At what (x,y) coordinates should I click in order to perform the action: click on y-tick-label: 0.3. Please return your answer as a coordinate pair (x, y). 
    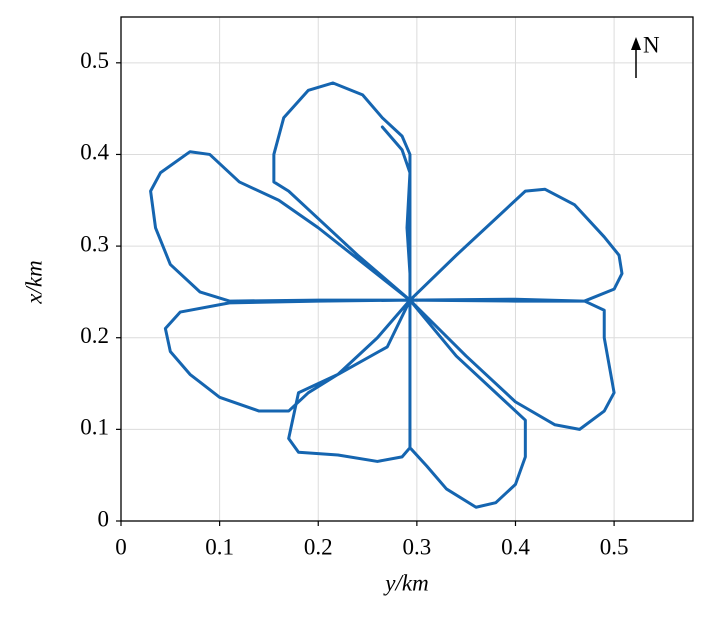
    Looking at the image, I should click on (94, 243).